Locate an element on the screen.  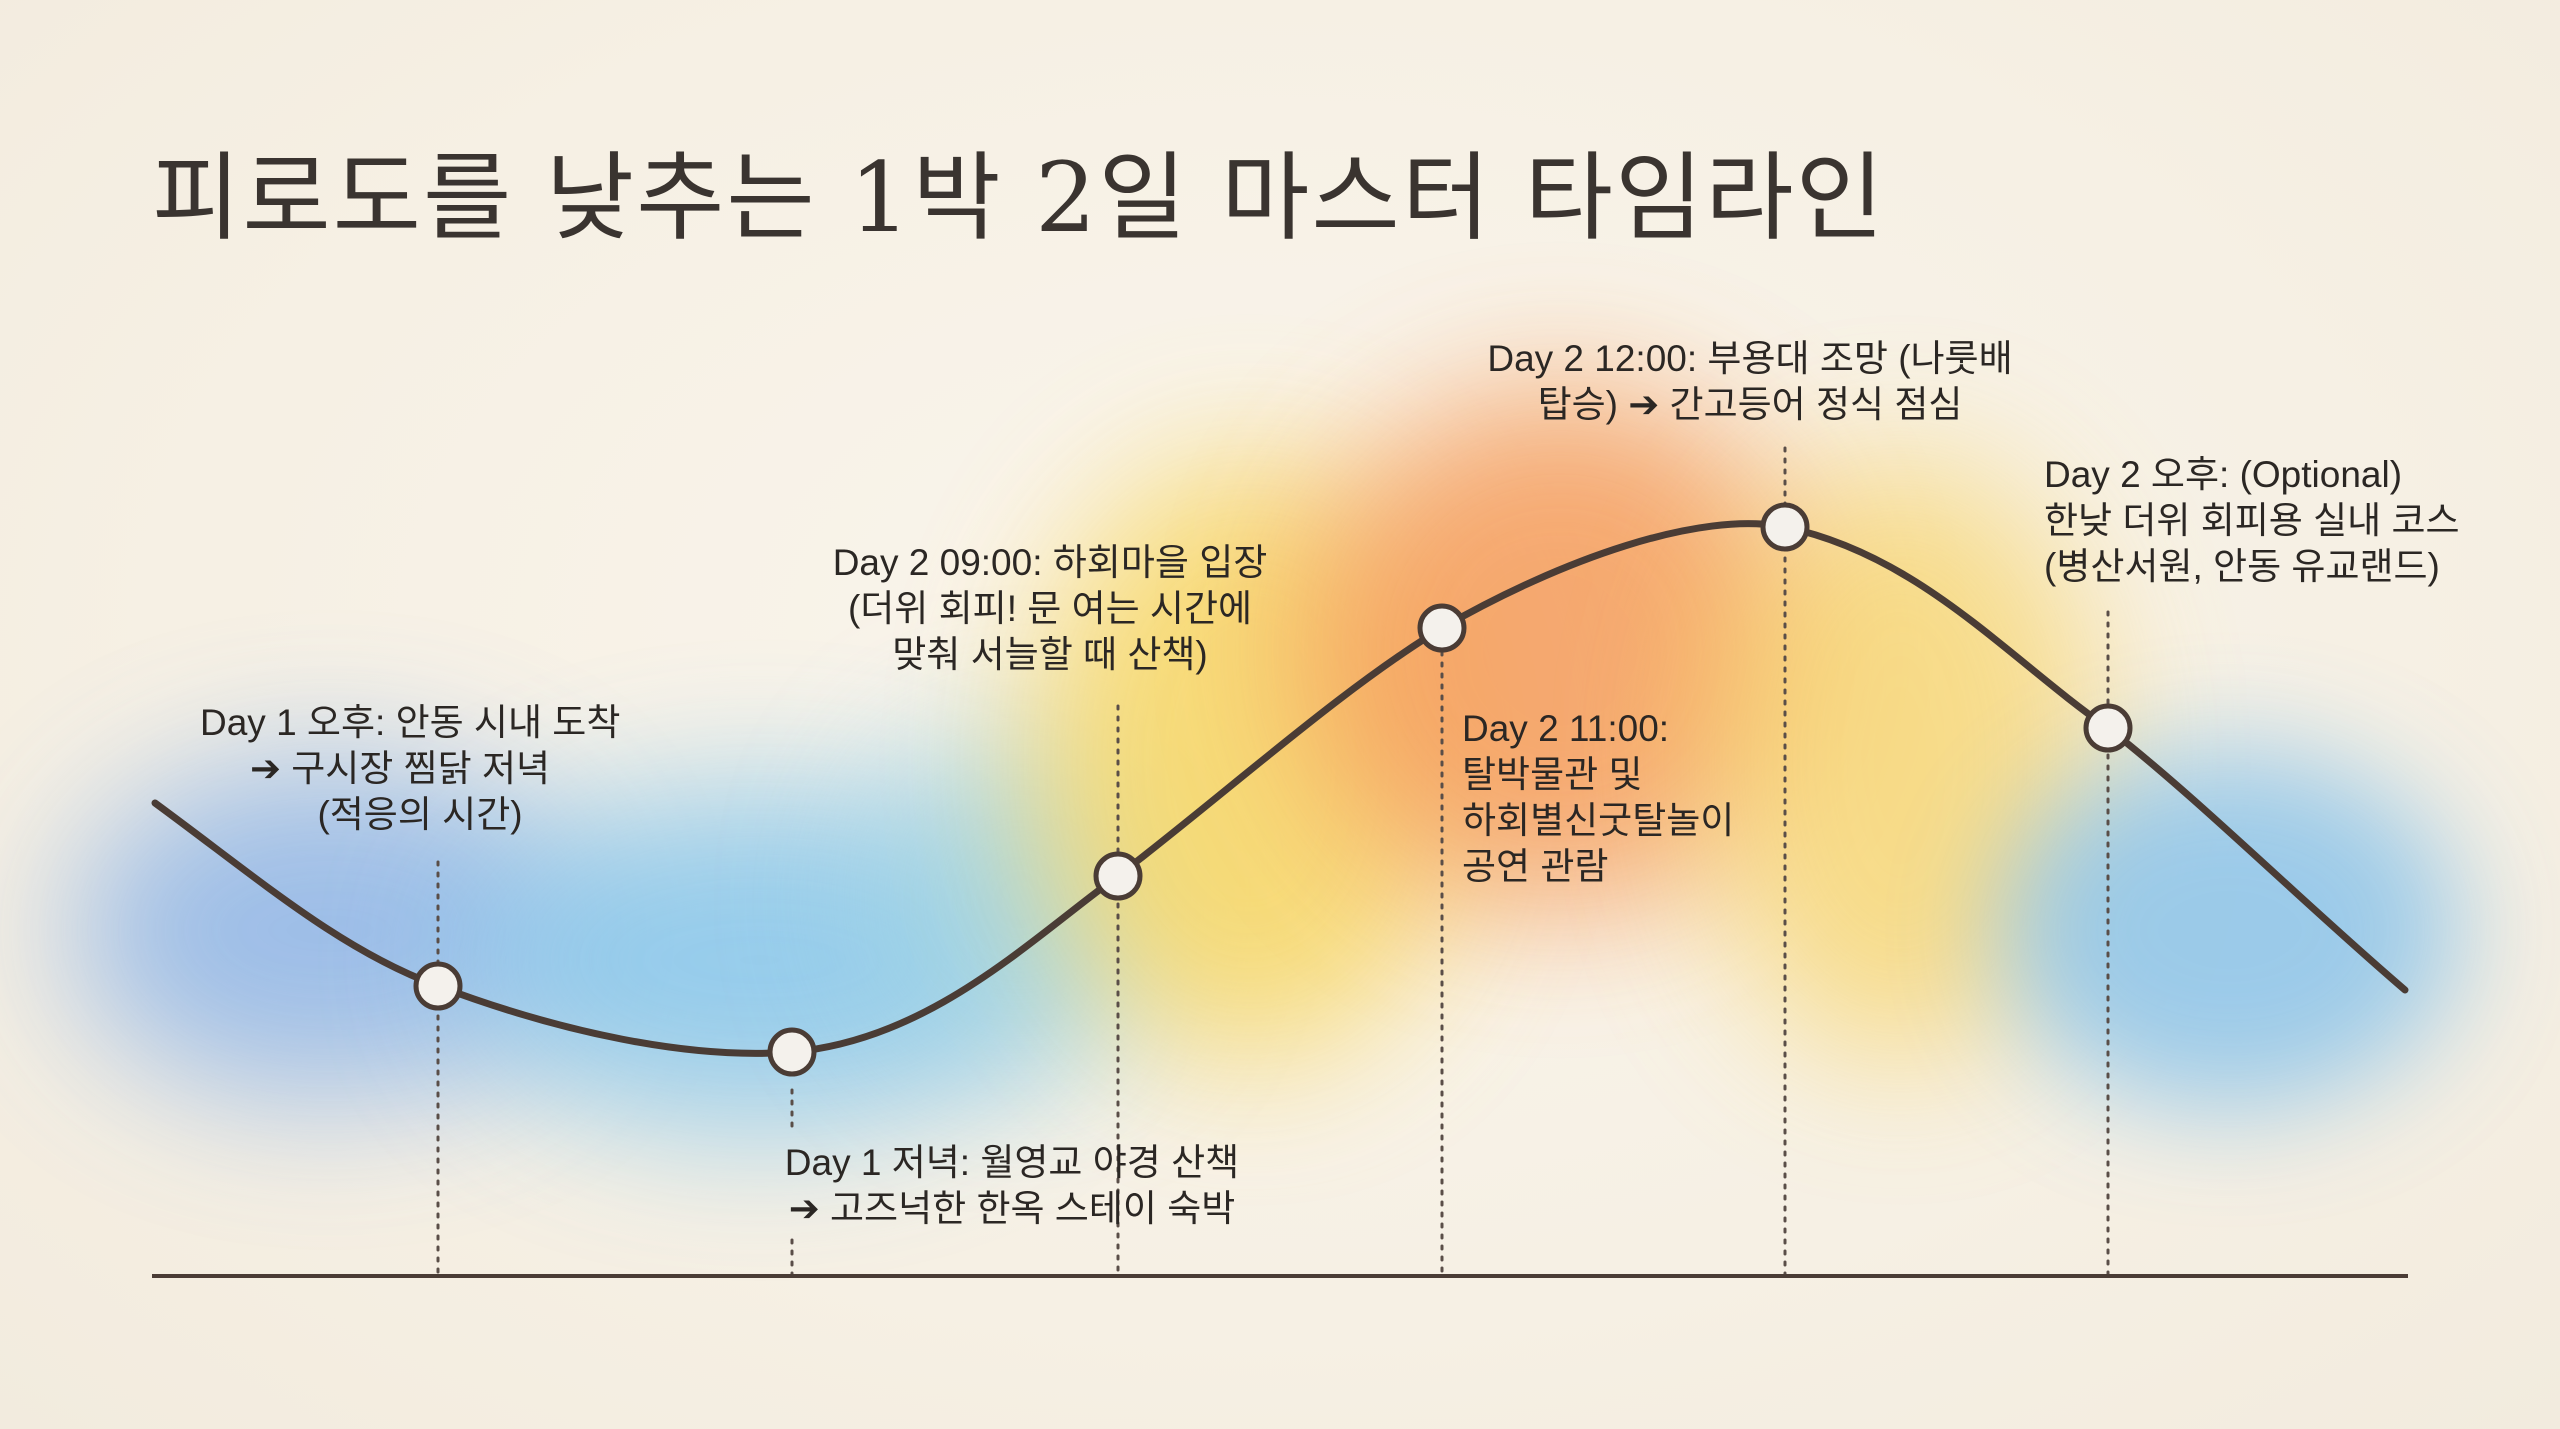
glow-blue-right is located at coordinates (2230, 930).